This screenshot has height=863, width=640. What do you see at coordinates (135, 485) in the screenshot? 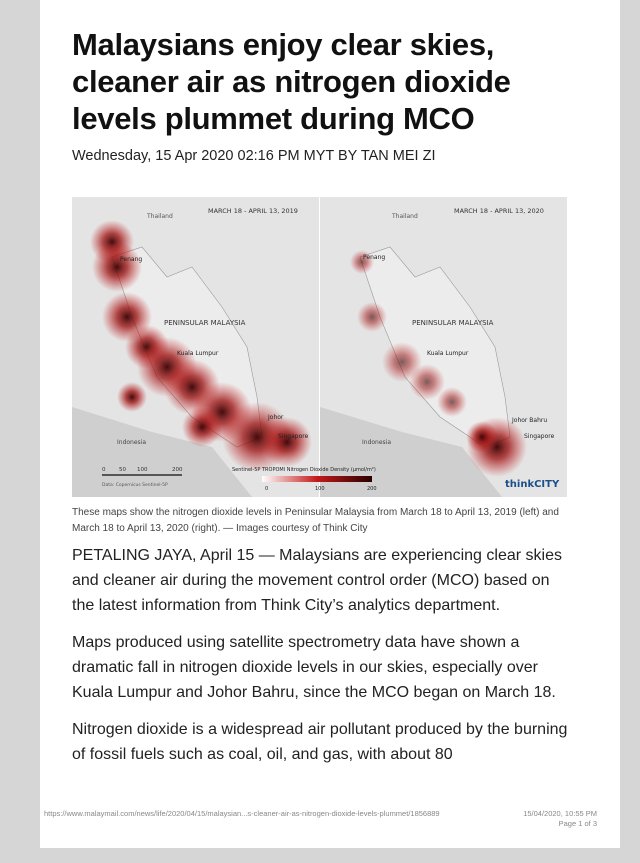
I see `source: Data: Copernicus Sentinel-5P` at bounding box center [135, 485].